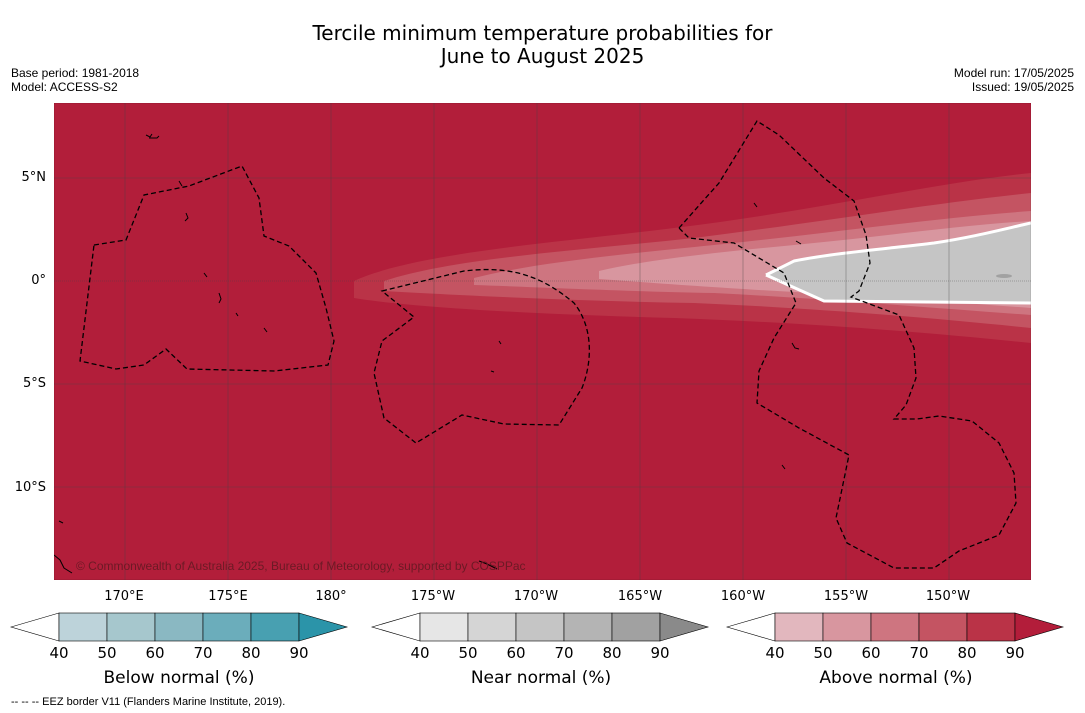  I want to click on title-line-2: June to August 2025, so click(542, 56).